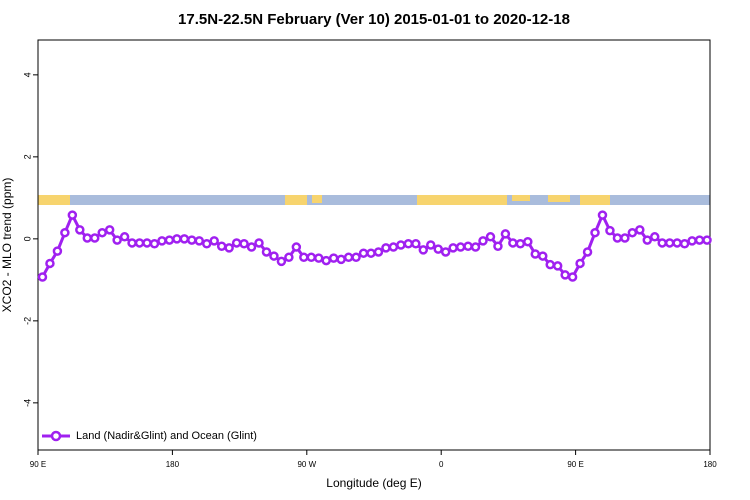 The image size is (750, 500). I want to click on x-axis-label: Longitude (deg E), so click(373, 483).